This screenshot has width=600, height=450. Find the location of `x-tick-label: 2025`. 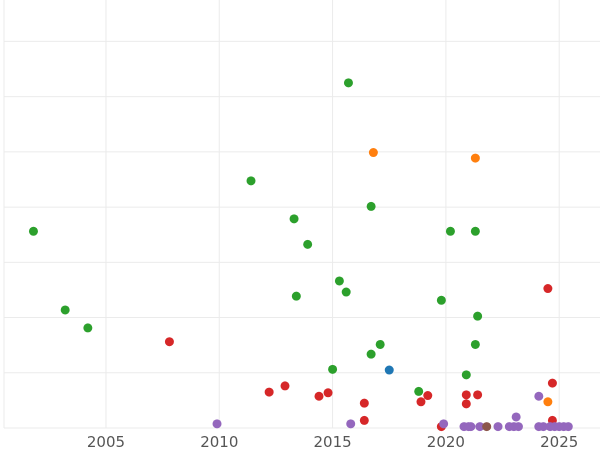

x-tick-label: 2025 is located at coordinates (559, 441).